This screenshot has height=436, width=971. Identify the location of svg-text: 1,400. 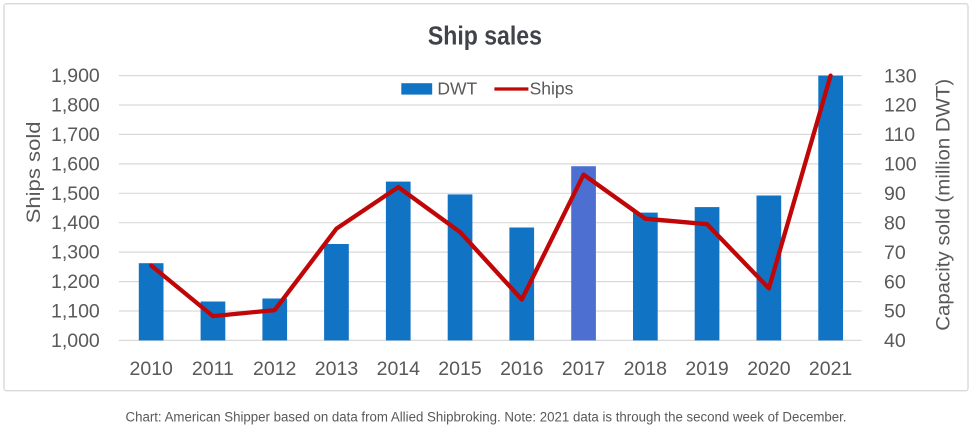
(75, 223).